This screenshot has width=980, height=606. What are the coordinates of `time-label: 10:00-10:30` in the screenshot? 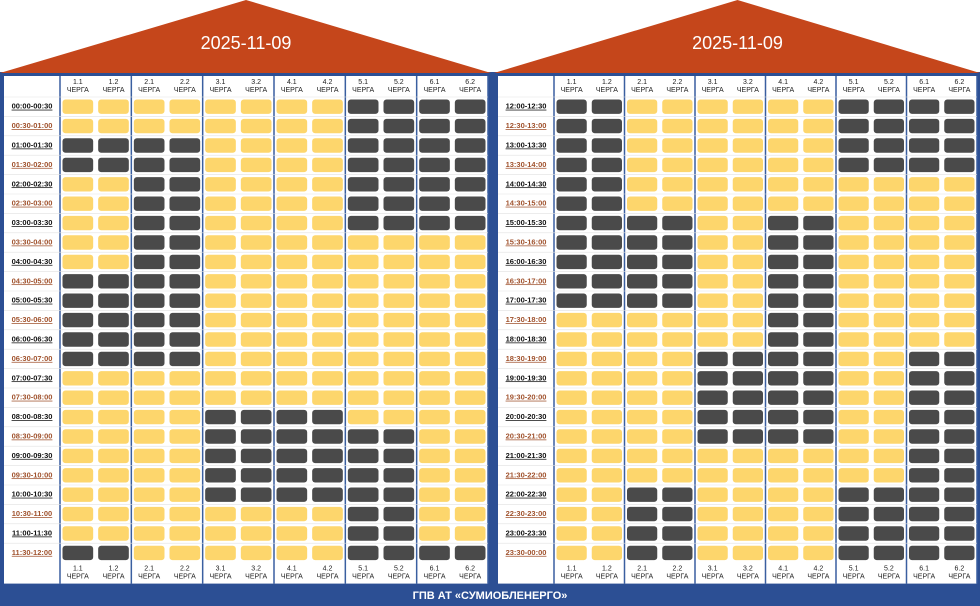 It's located at (32, 494).